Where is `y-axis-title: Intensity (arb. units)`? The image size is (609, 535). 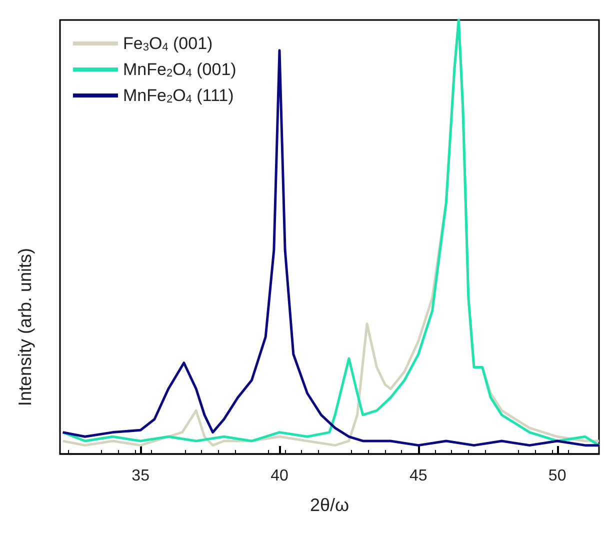 y-axis-title: Intensity (arb. units) is located at coordinates (25, 327).